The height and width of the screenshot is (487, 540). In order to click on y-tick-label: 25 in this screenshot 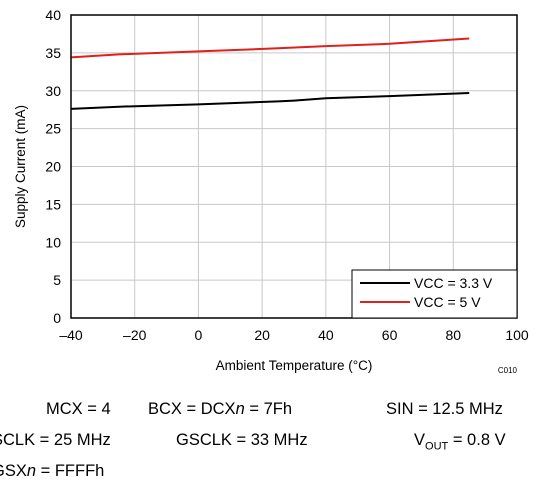, I will do `click(53, 129)`.